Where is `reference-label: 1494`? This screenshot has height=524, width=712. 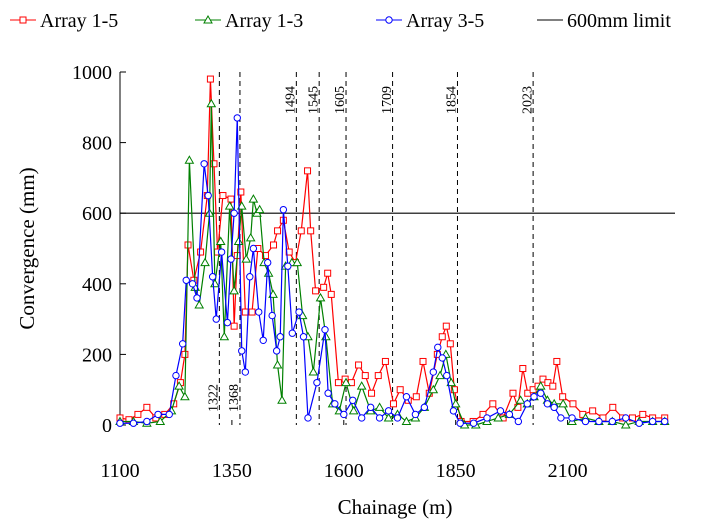 reference-label: 1494 is located at coordinates (291, 100).